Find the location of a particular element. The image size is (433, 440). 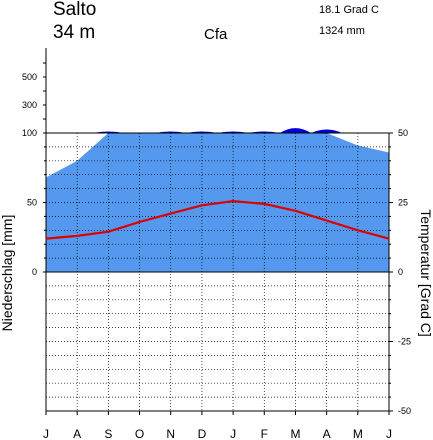

right-tick-label: 50 is located at coordinates (403, 133).